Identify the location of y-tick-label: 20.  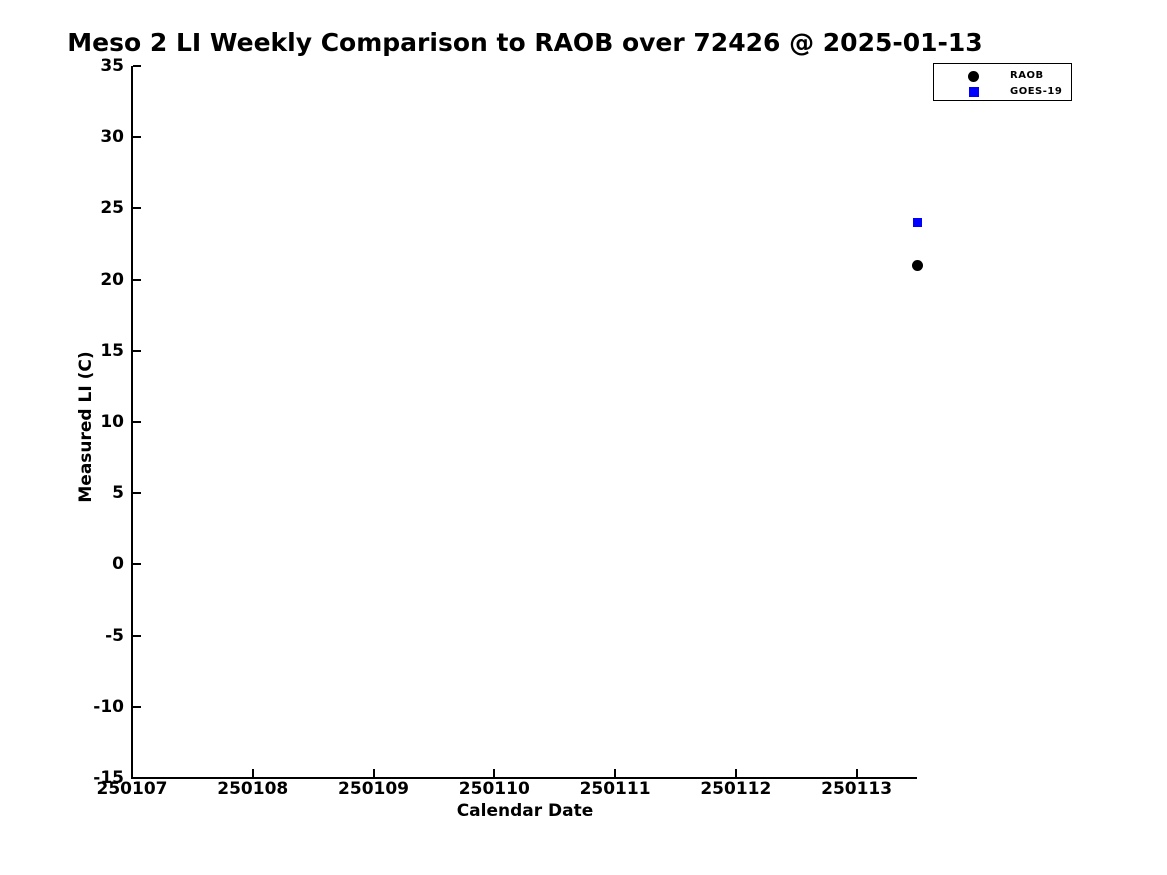
(112, 279).